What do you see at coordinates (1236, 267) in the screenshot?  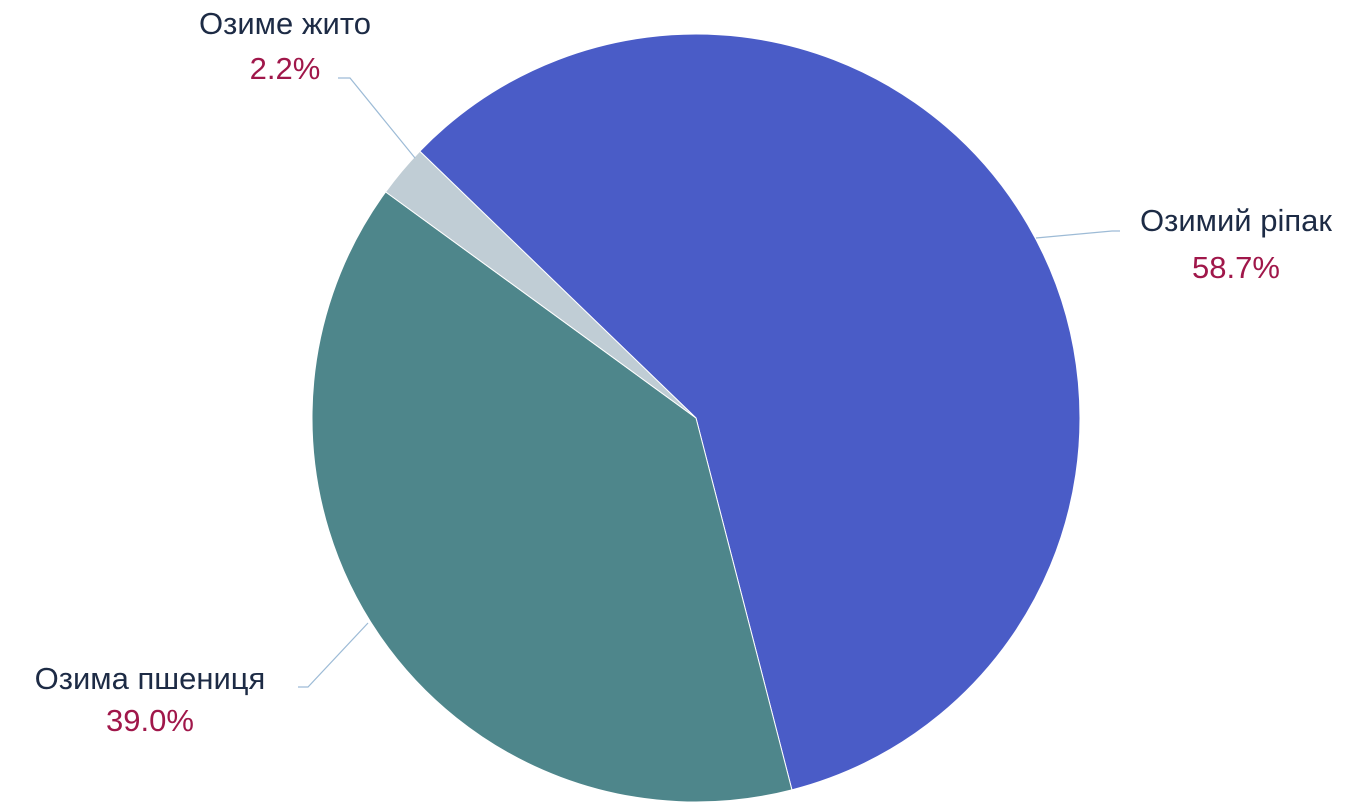 I see `slice-value-rapeseed: 58.7%` at bounding box center [1236, 267].